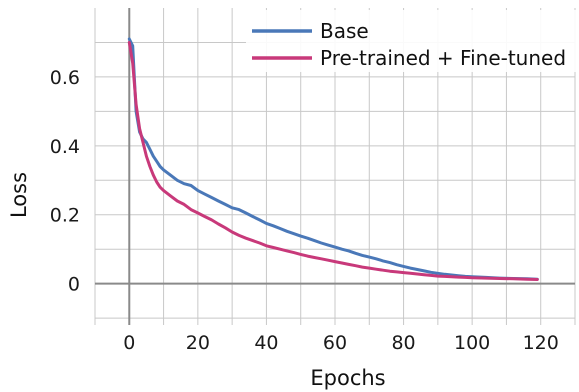 The height and width of the screenshot is (392, 579). What do you see at coordinates (443, 58) in the screenshot?
I see `legend-label-pretrained-finetuned: Pre-trained + Fine-tuned` at bounding box center [443, 58].